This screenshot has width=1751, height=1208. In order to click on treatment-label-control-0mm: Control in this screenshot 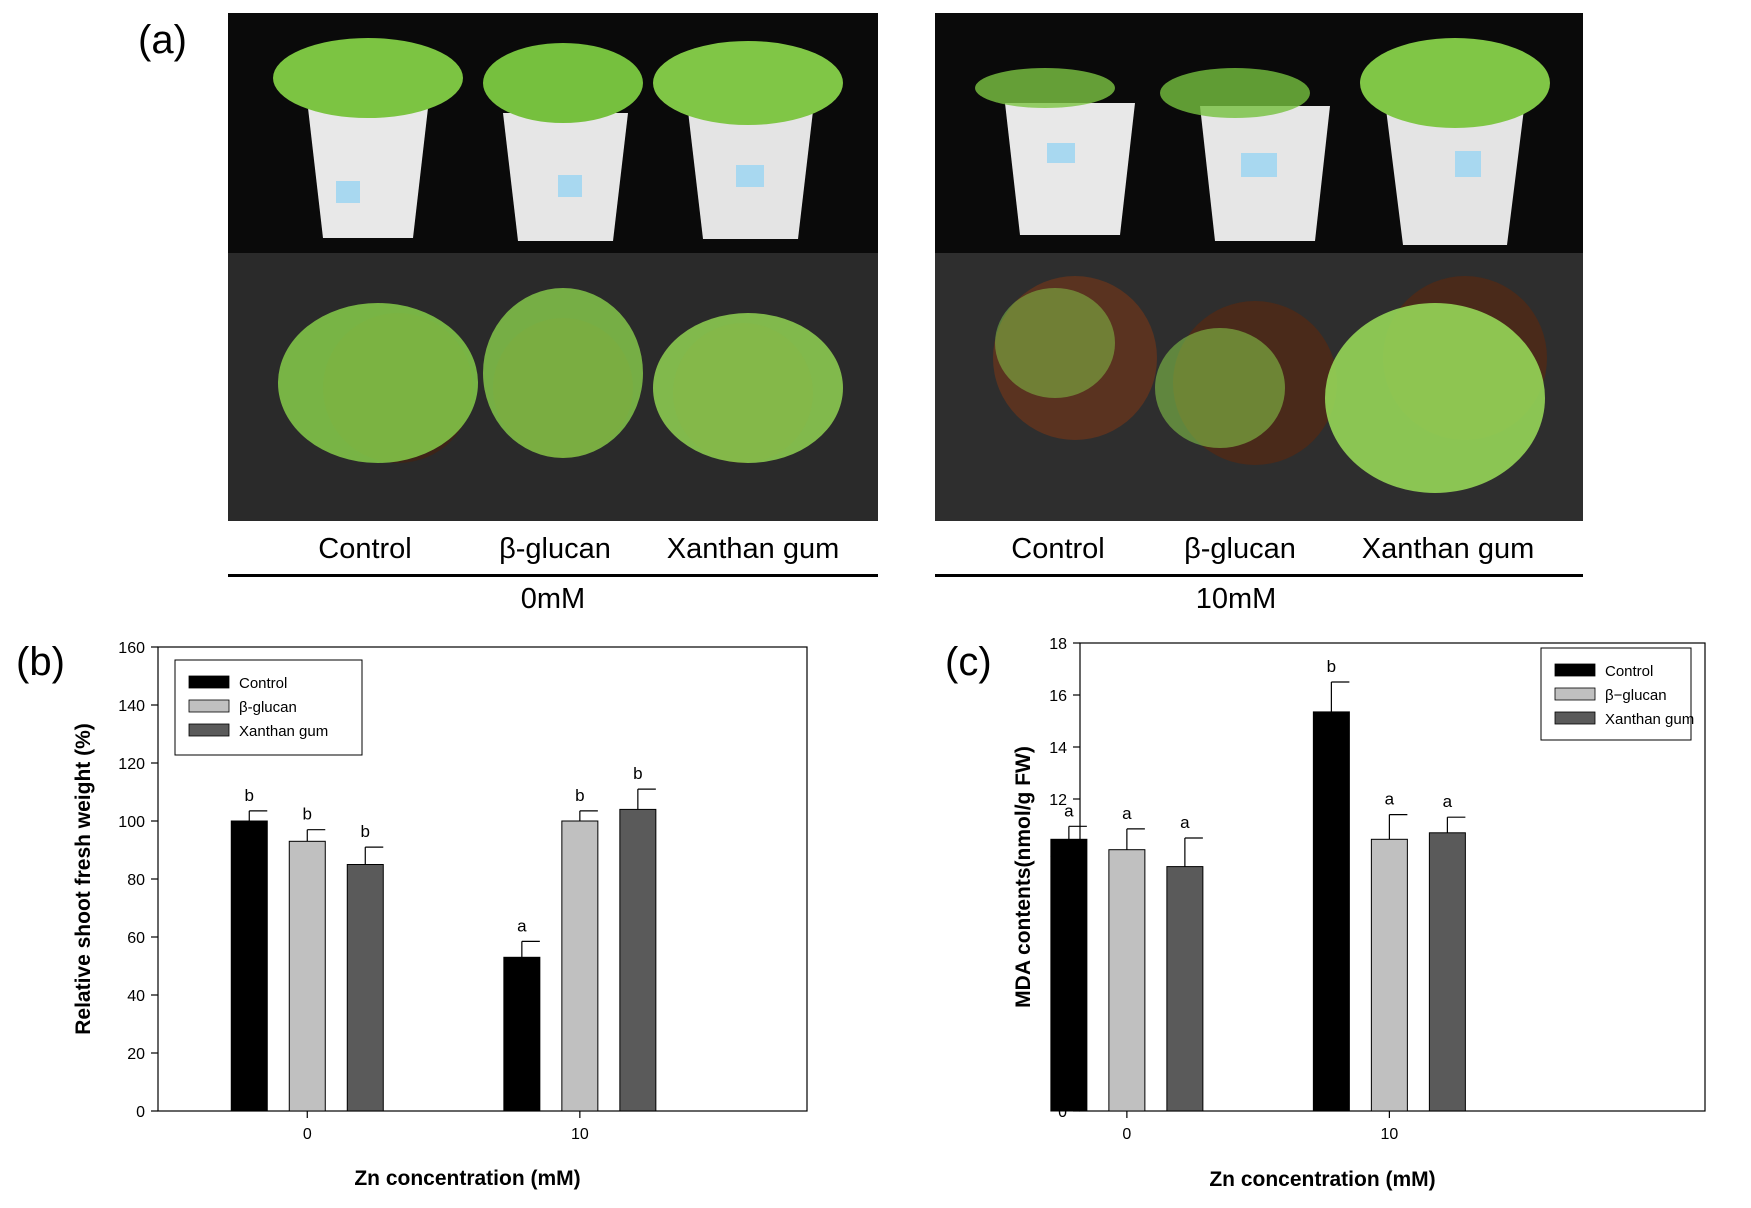, I will do `click(365, 549)`.